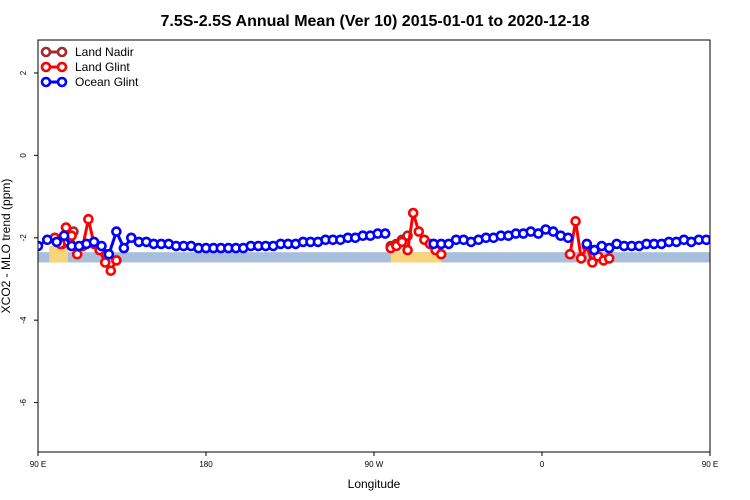 Image resolution: width=750 pixels, height=500 pixels. Describe the element at coordinates (23, 72) in the screenshot. I see `y-tick-label: 2` at that location.